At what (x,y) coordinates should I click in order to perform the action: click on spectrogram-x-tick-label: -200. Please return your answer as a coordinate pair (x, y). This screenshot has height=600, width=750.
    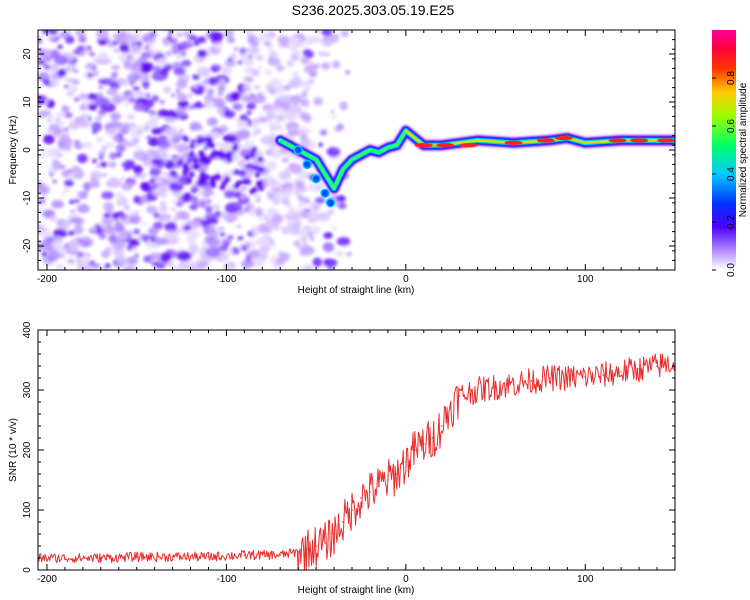
    Looking at the image, I should click on (47, 279).